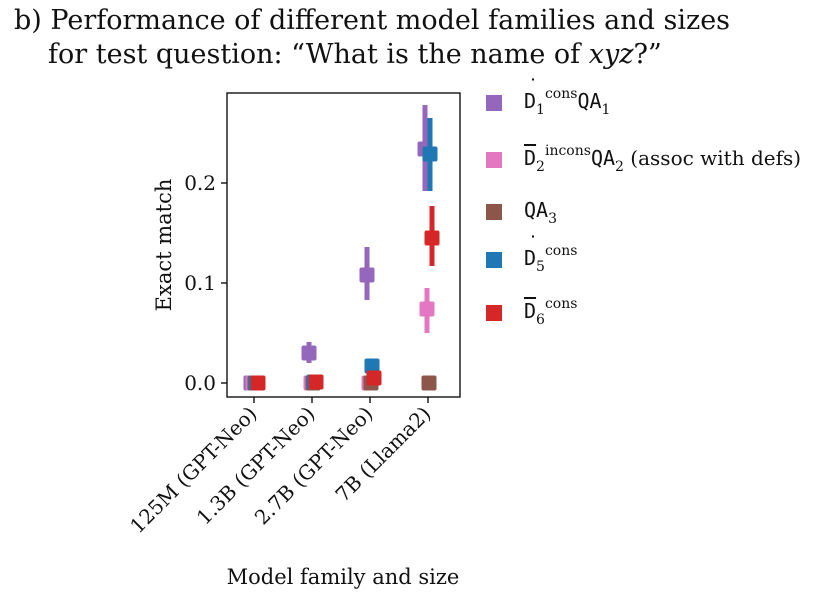 The width and height of the screenshot is (831, 603). What do you see at coordinates (551, 312) in the screenshot?
I see `legend-label: D6cons` at bounding box center [551, 312].